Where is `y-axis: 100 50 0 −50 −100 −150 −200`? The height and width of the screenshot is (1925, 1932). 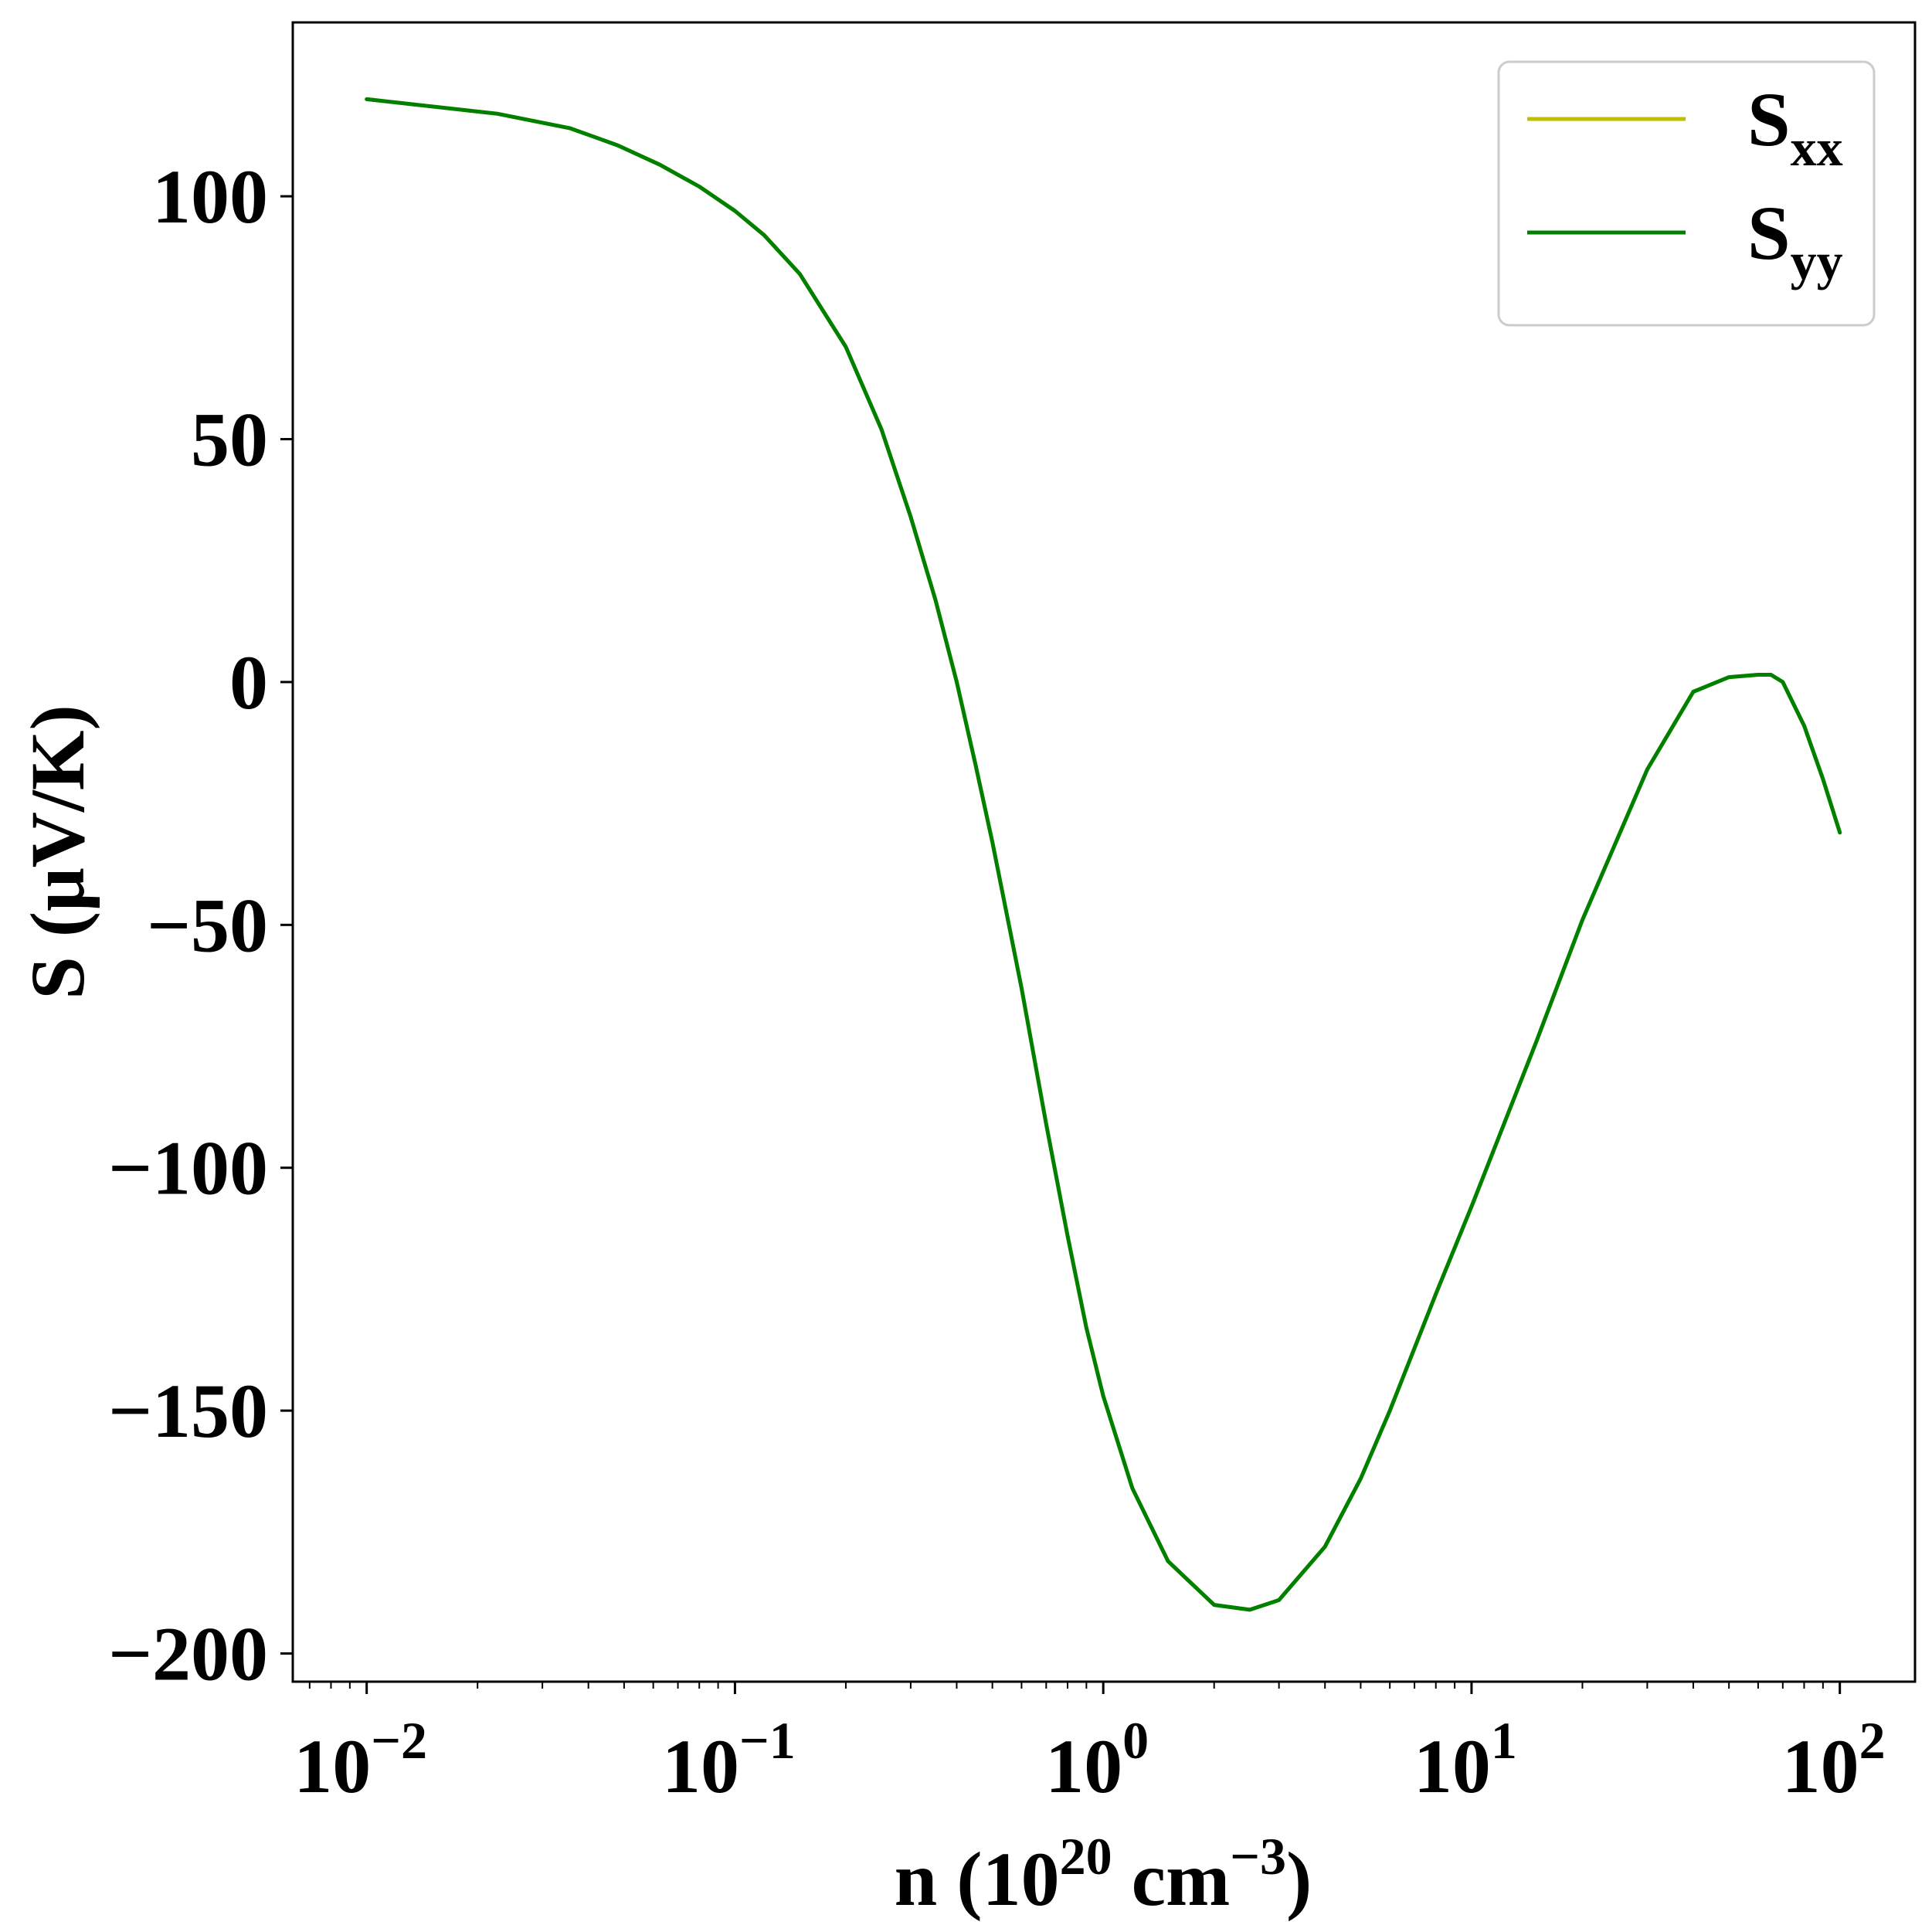 y-axis: 100 50 0 −50 −100 −150 −200 is located at coordinates (200, 925).